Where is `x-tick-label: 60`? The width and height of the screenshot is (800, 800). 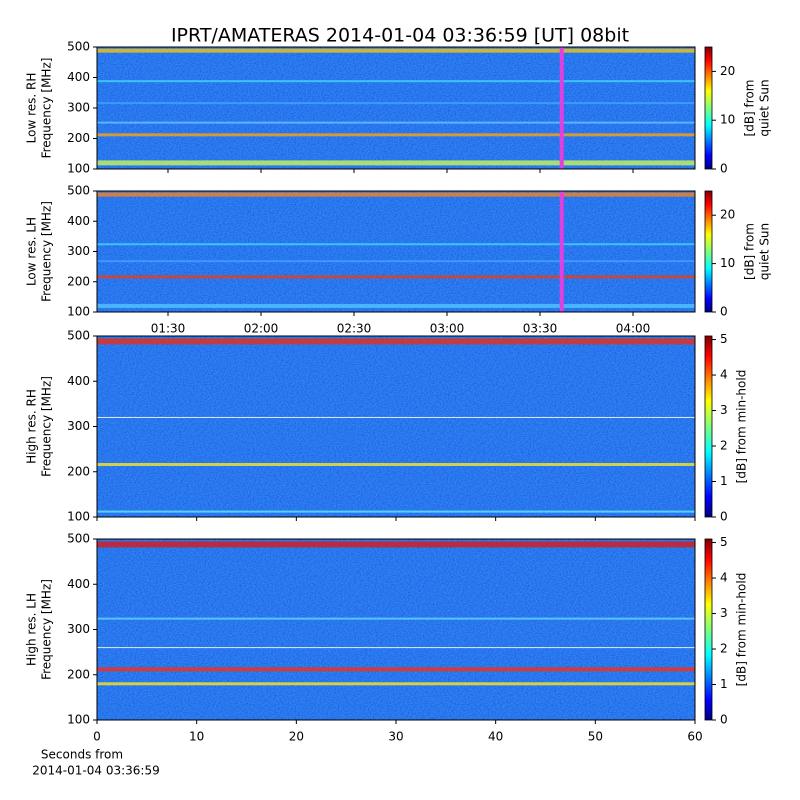 x-tick-label: 60 is located at coordinates (694, 737).